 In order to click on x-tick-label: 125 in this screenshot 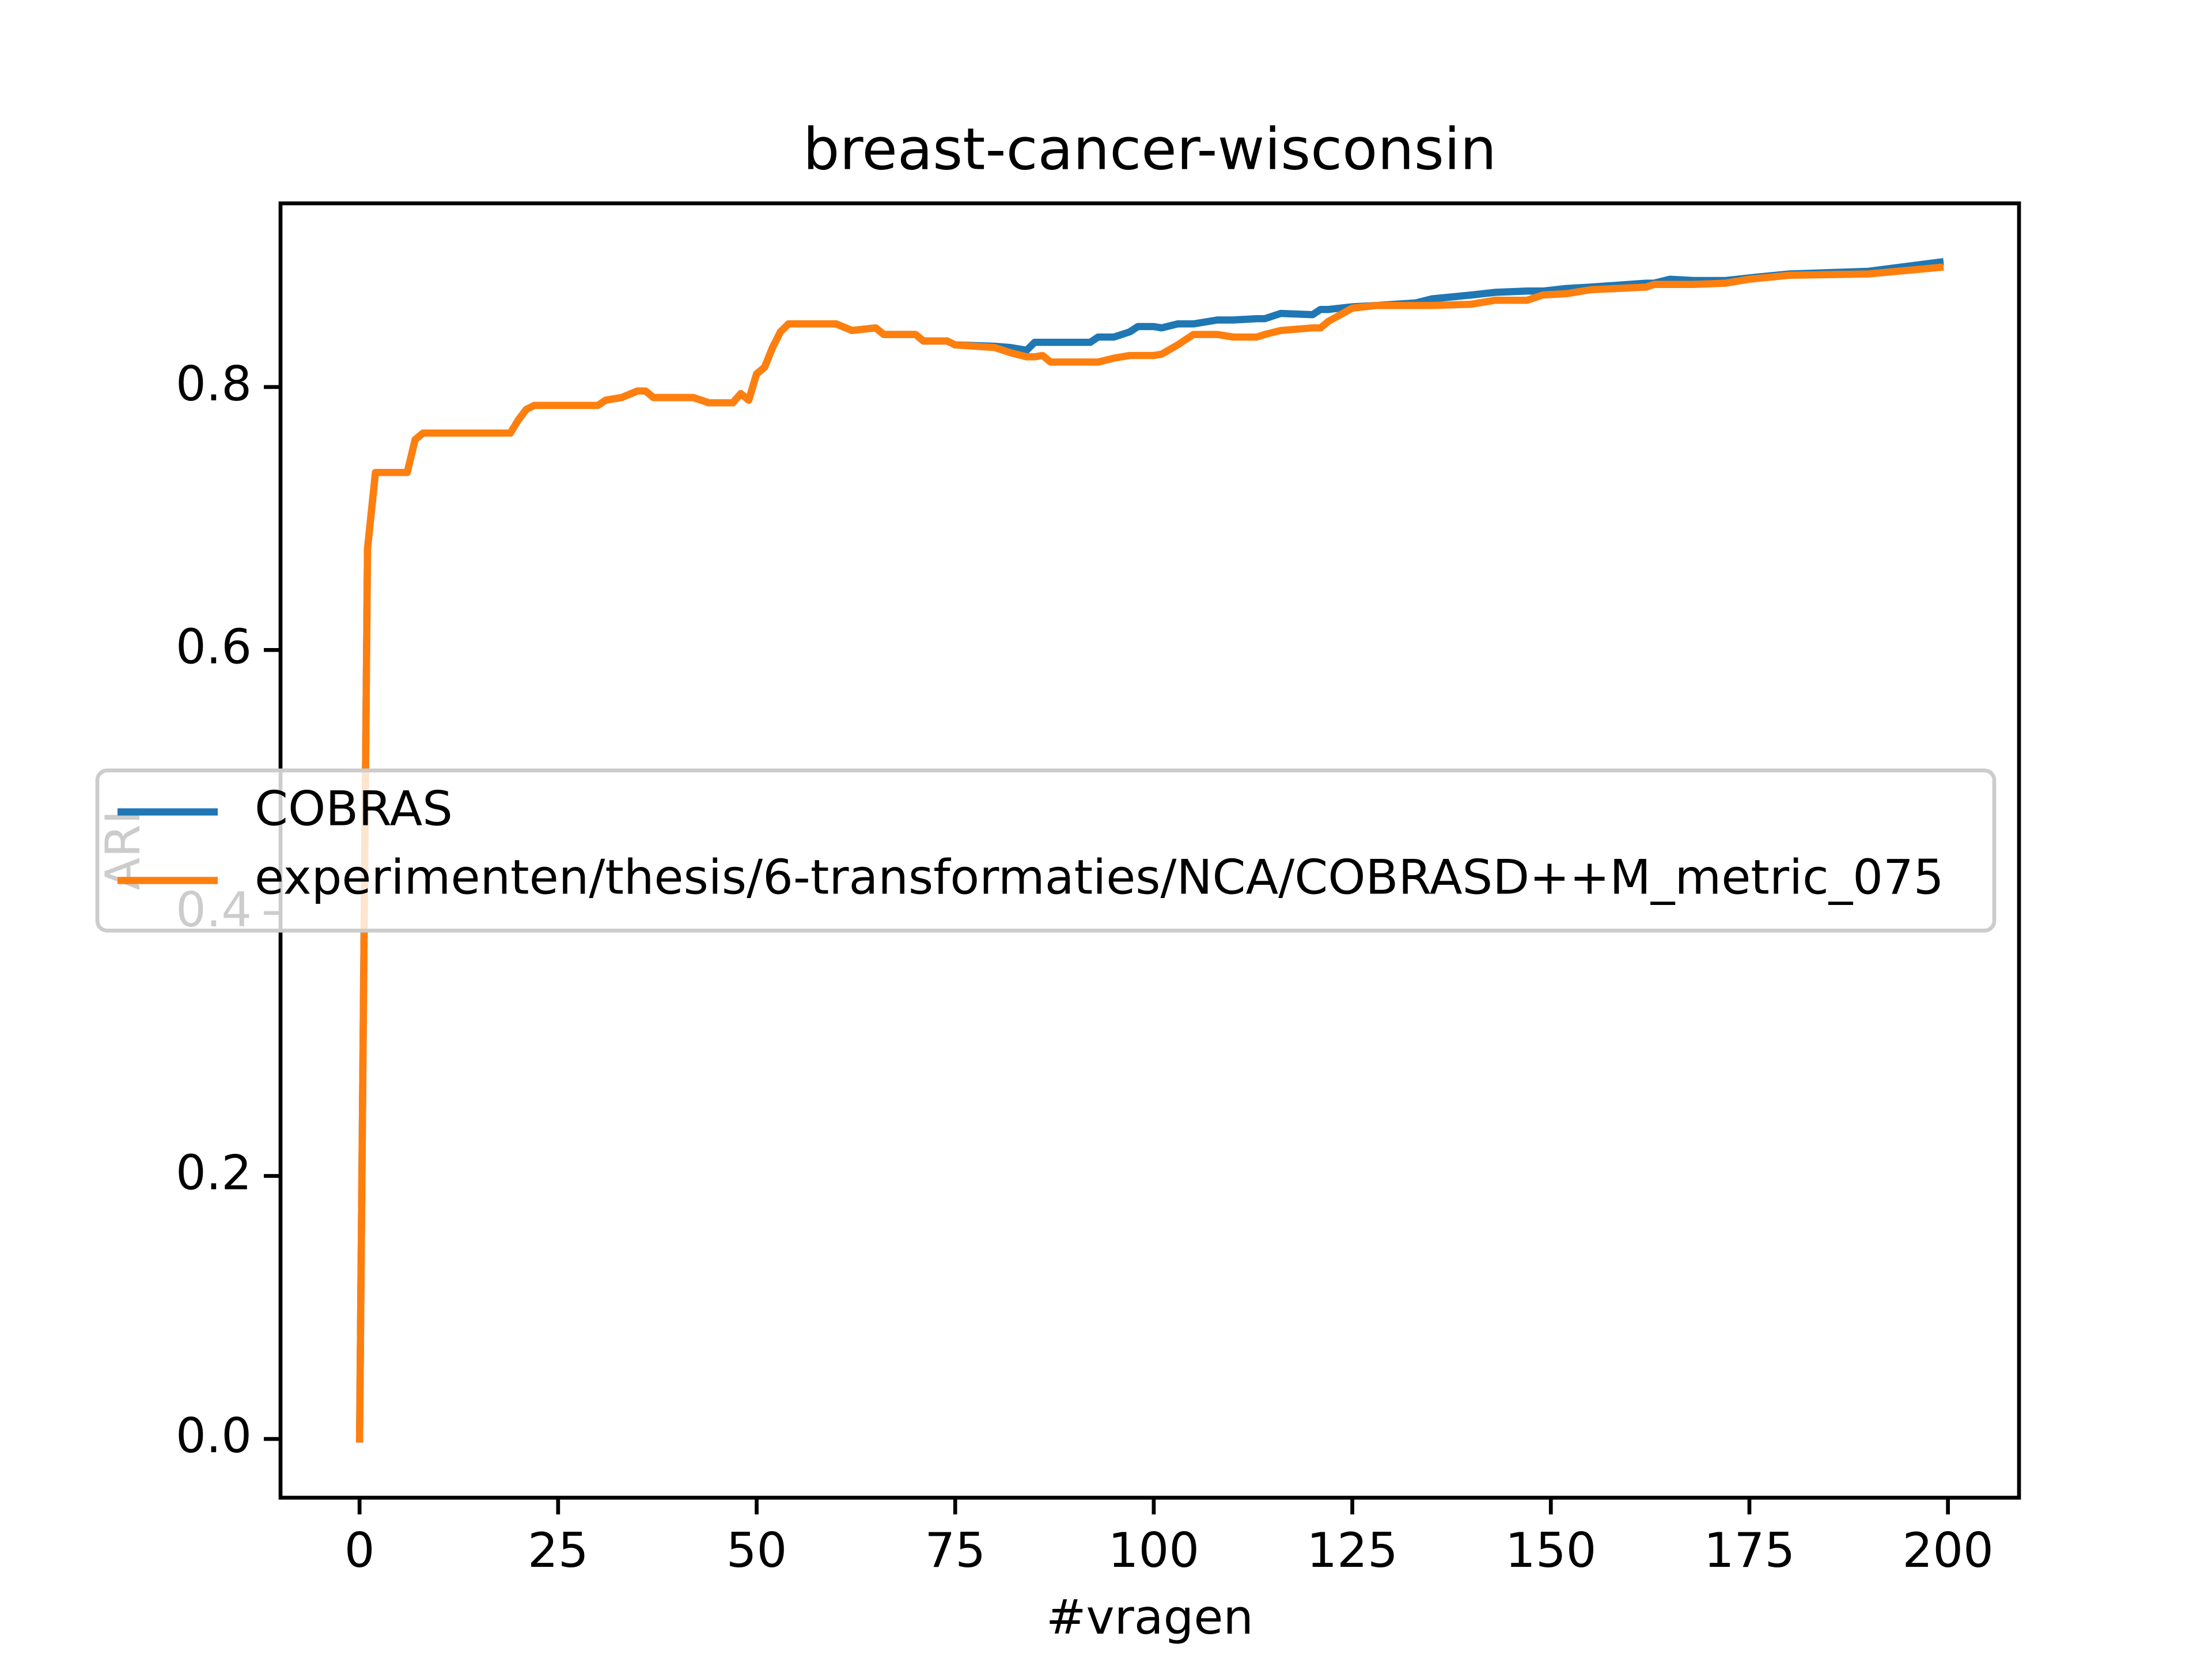, I will do `click(1351, 1550)`.